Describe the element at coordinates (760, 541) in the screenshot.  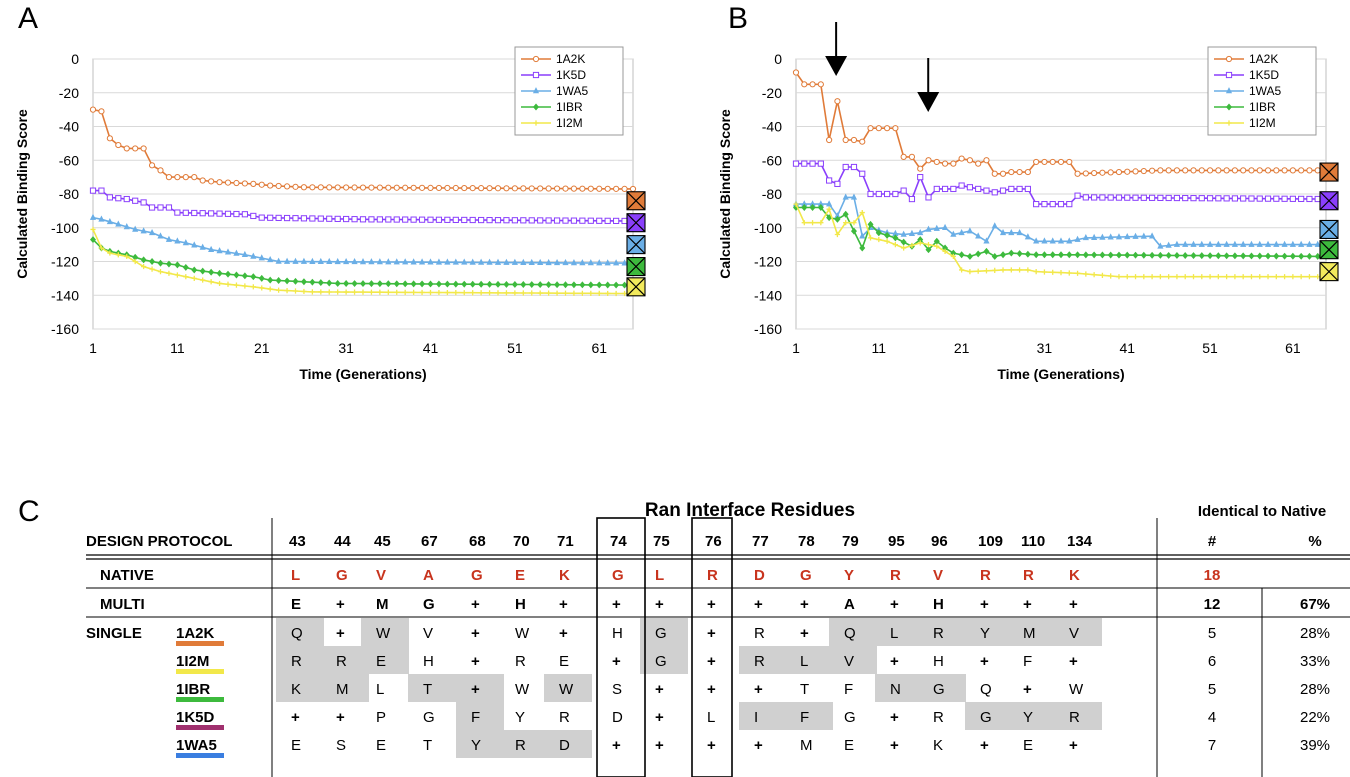
I see `residue-number: 77` at that location.